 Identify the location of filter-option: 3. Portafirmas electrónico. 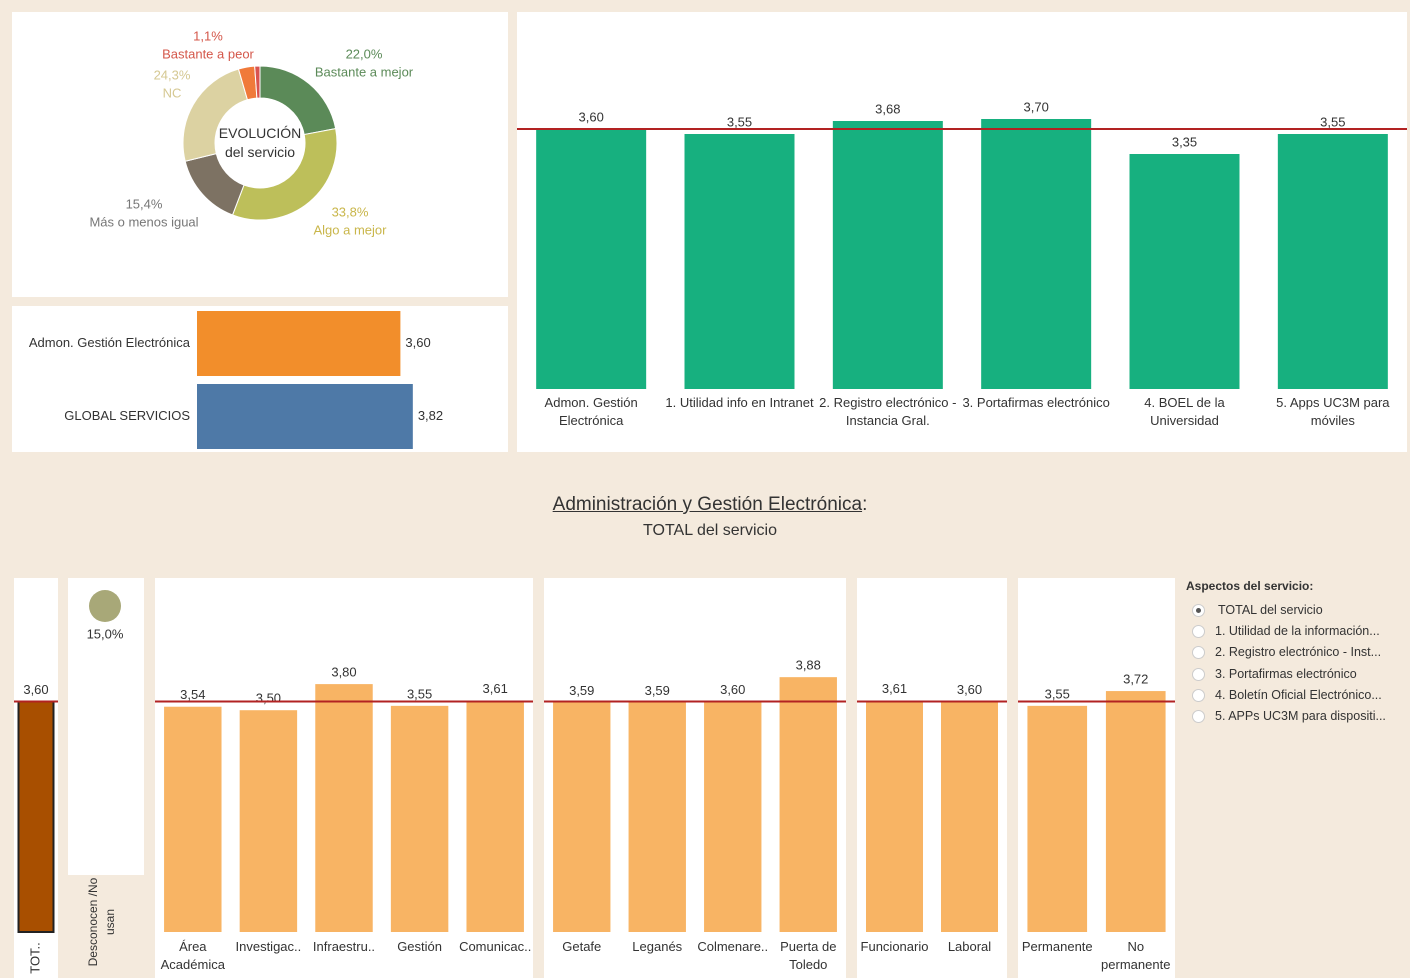
(1286, 673).